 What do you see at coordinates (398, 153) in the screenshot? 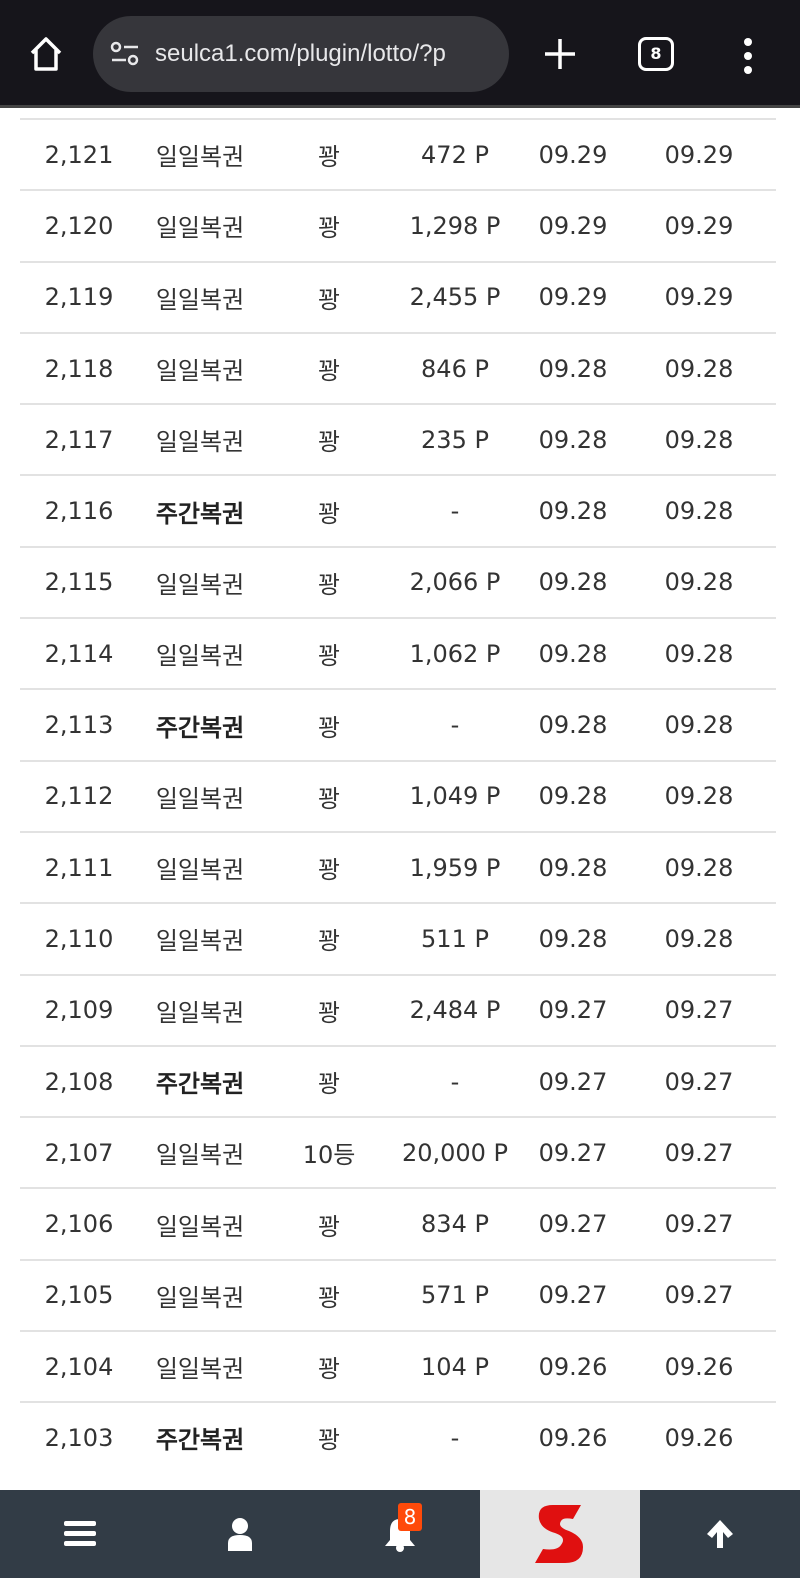
I see `table-row: 2,121 일일복권 꽝 472 P 09.29 09.29` at bounding box center [398, 153].